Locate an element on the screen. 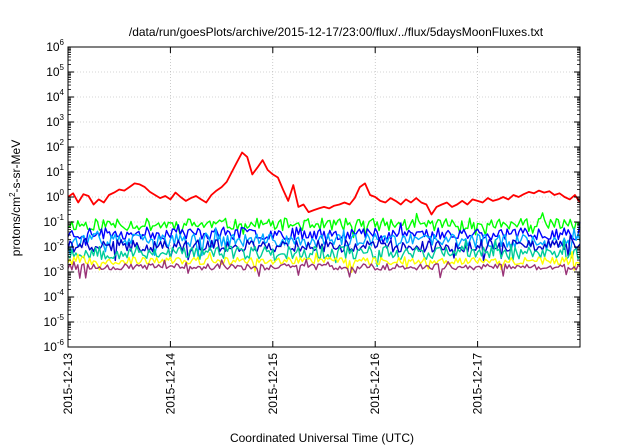 The width and height of the screenshot is (640, 448). y-tick-label: 10⁻⁴ is located at coordinates (54, 296).